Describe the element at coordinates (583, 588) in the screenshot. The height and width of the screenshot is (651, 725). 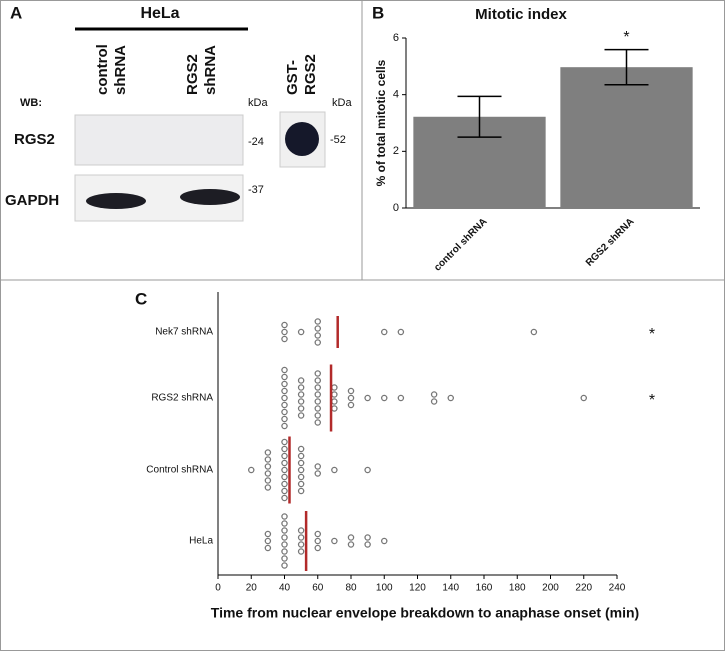
I see `x-tick-label: 220` at that location.